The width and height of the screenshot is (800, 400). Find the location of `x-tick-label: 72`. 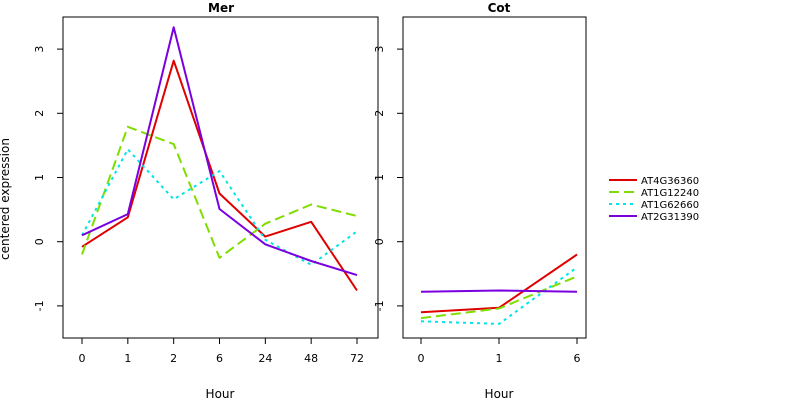

x-tick-label: 72 is located at coordinates (357, 358).